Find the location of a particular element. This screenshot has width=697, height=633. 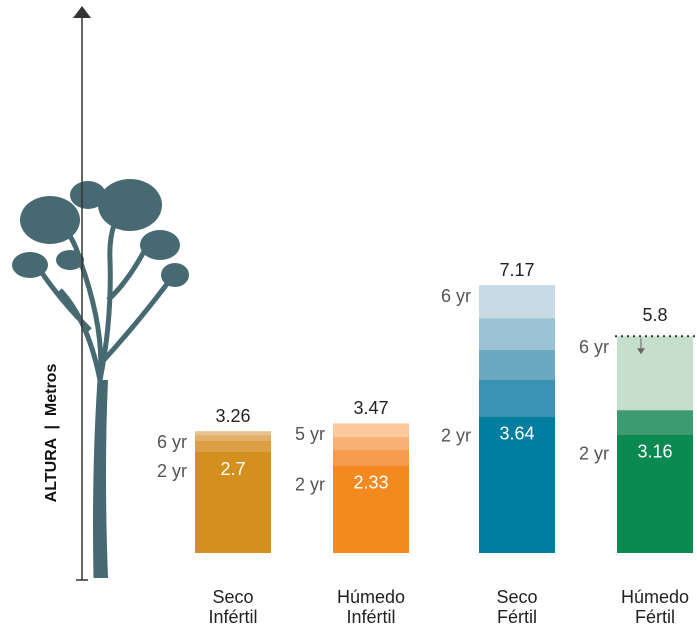

y-axis-arrow is located at coordinates (82, 12).